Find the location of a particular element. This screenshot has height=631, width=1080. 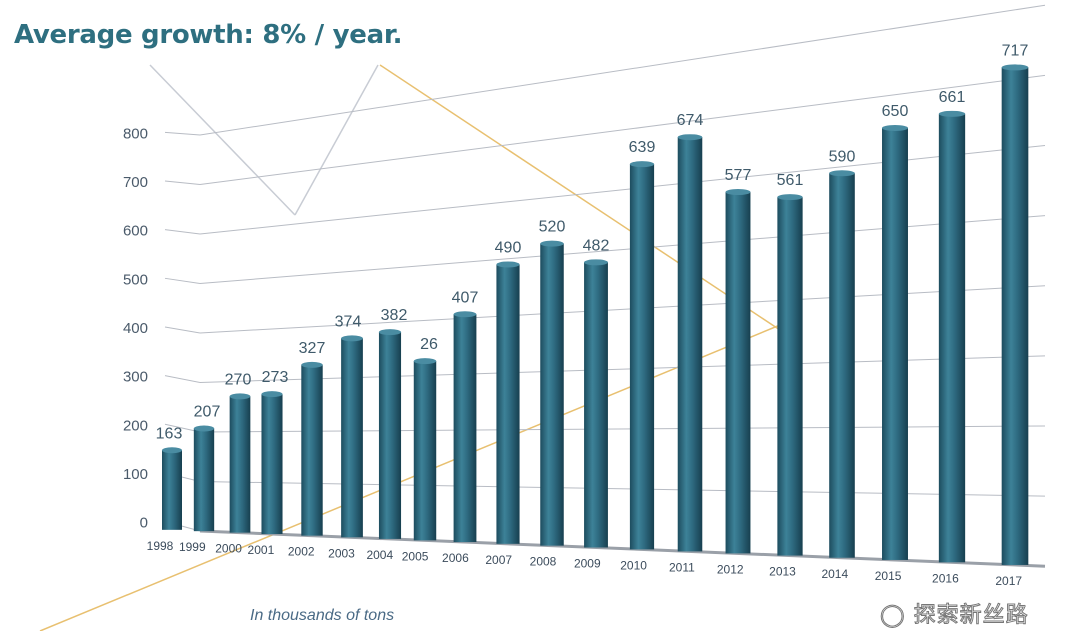

bar-group: 482 2009 is located at coordinates (591, 403).